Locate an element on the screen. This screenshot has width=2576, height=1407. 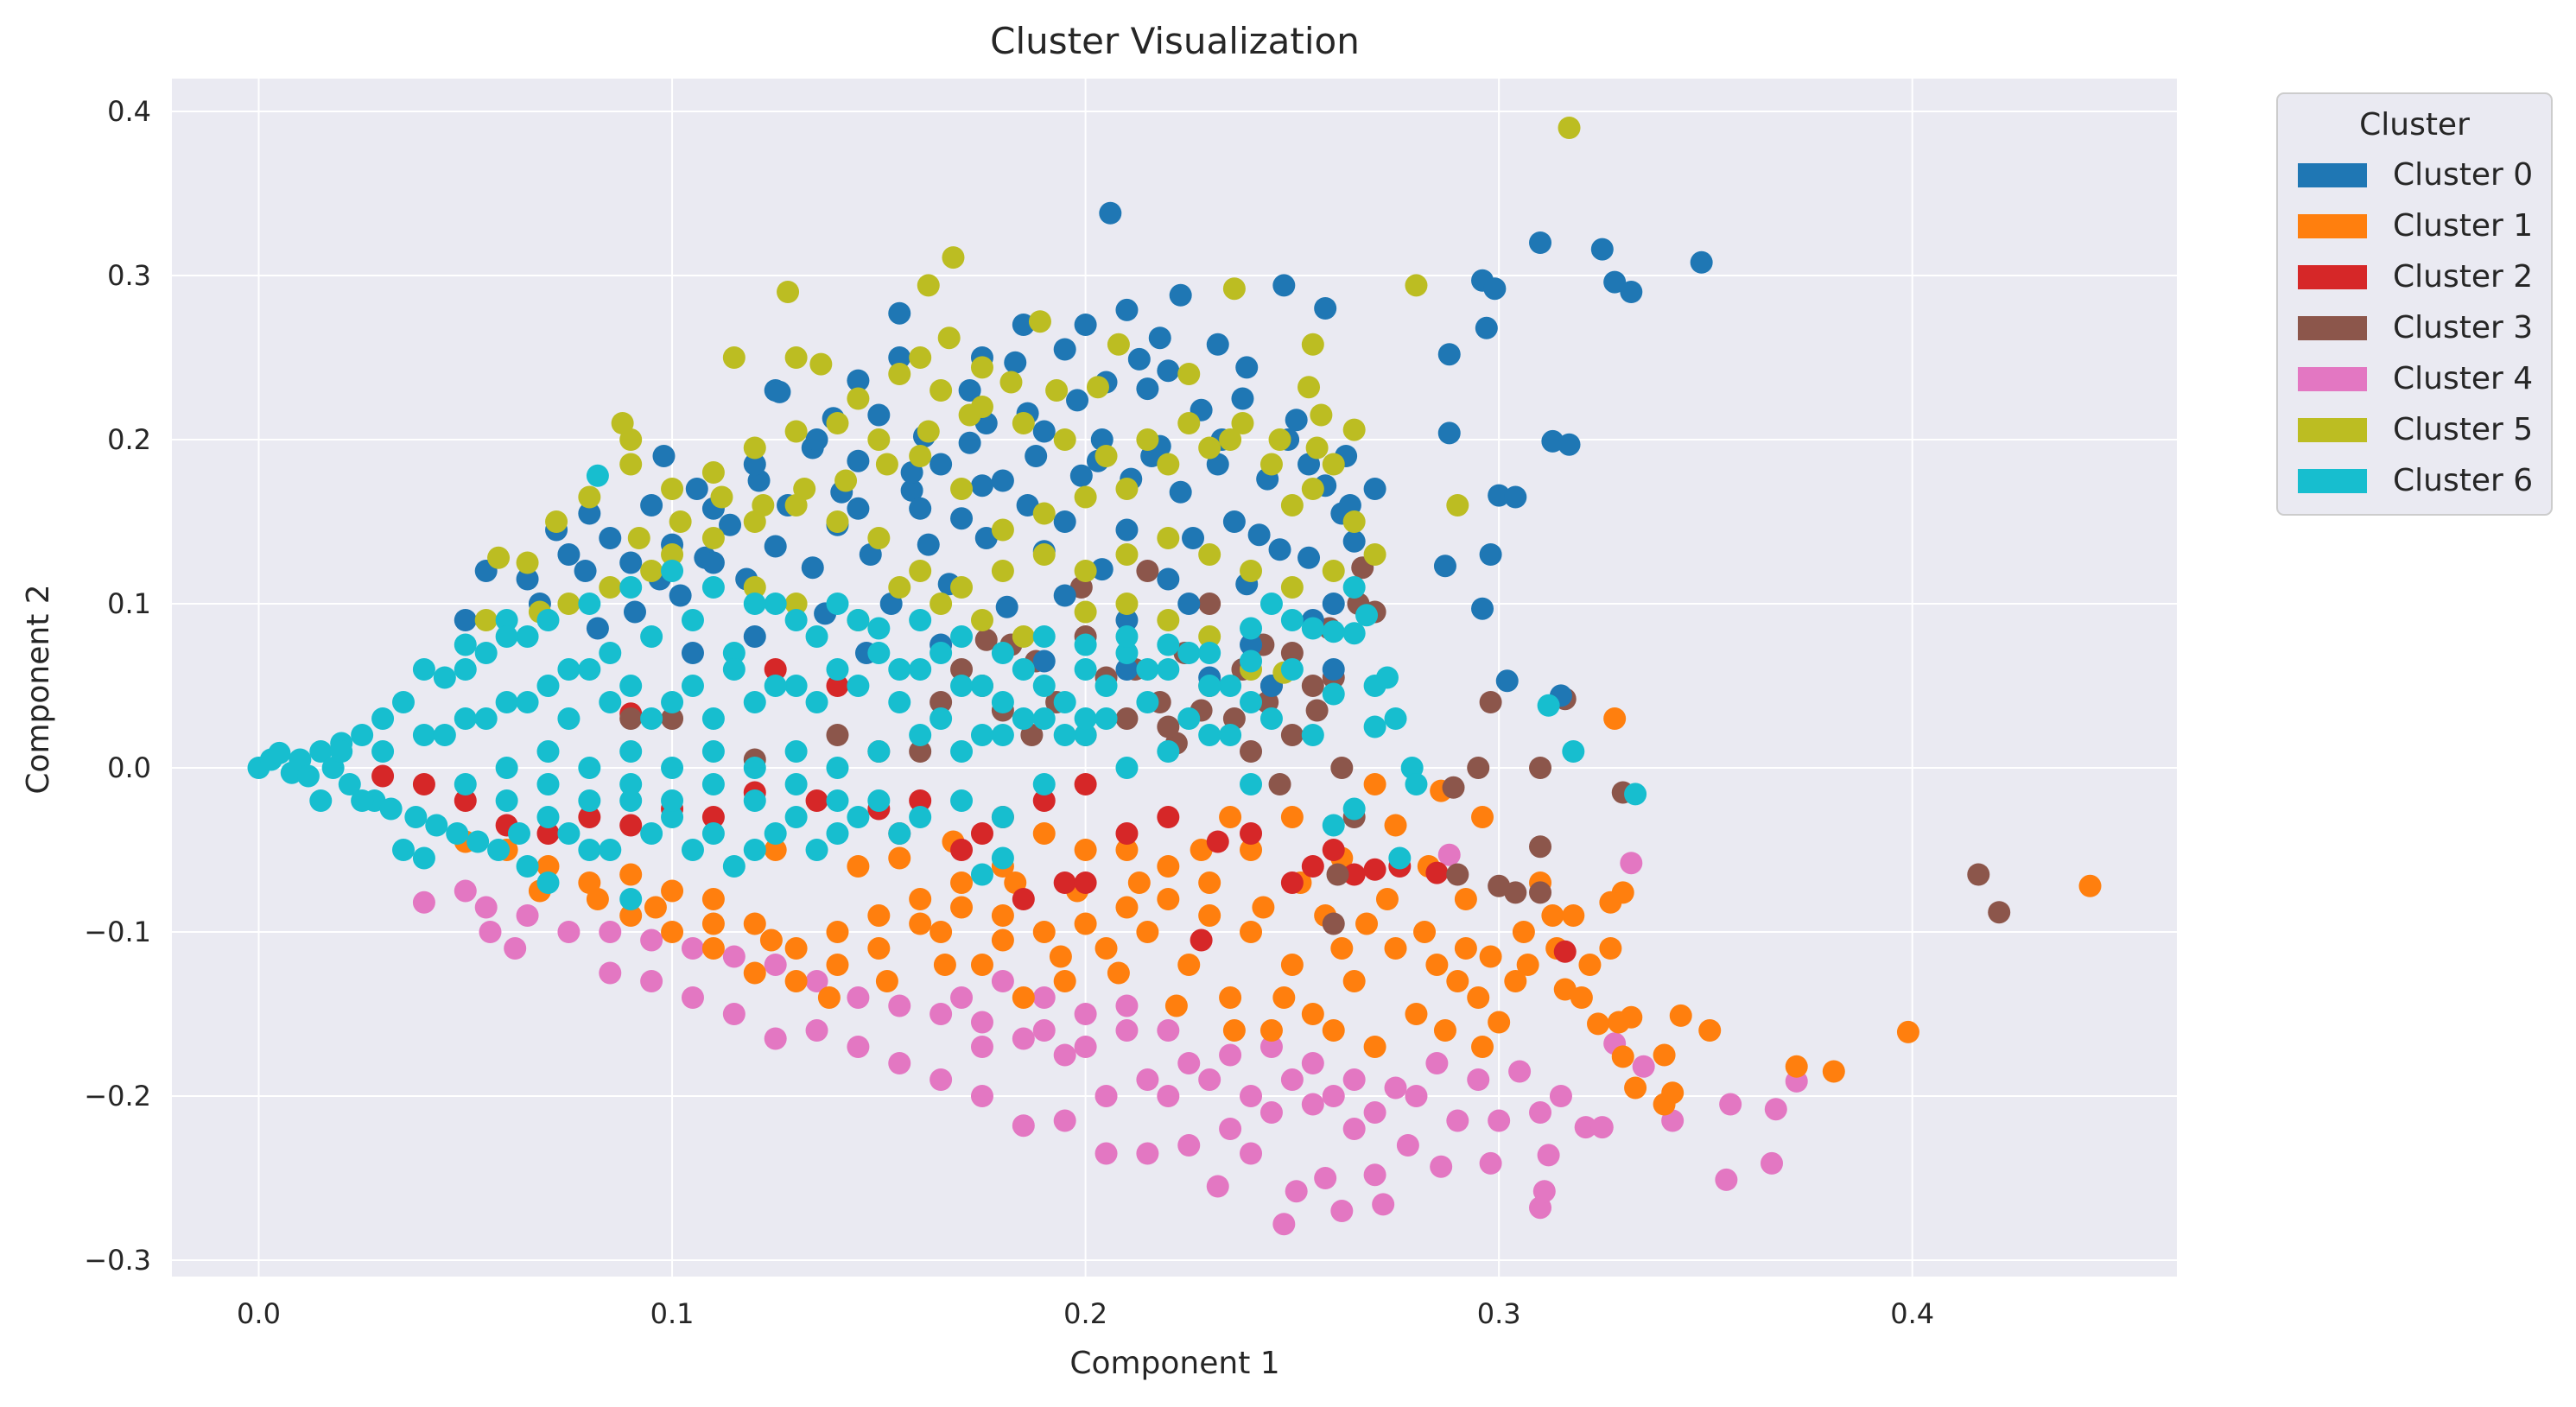
legend-label: Cluster 3 is located at coordinates (2463, 327).